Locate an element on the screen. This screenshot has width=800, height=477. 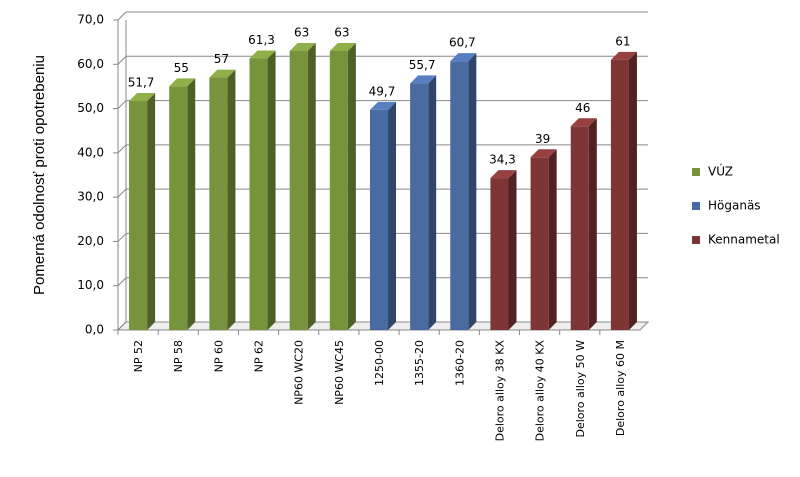
y-tick-label: 10,0 is located at coordinates (90, 285).